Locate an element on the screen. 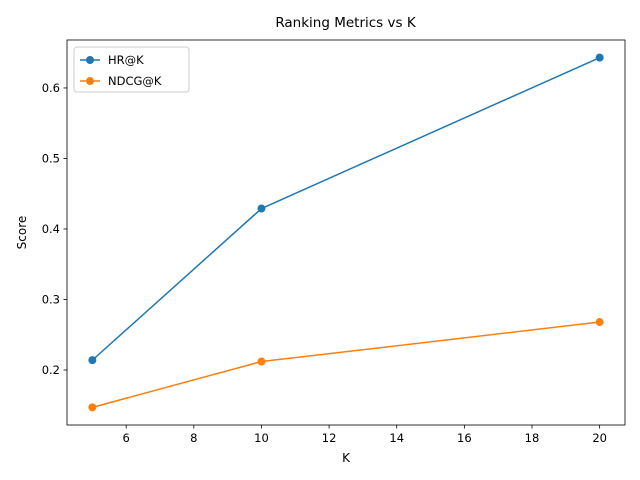  legend-entry-hr-k: HR@K is located at coordinates (112, 60).